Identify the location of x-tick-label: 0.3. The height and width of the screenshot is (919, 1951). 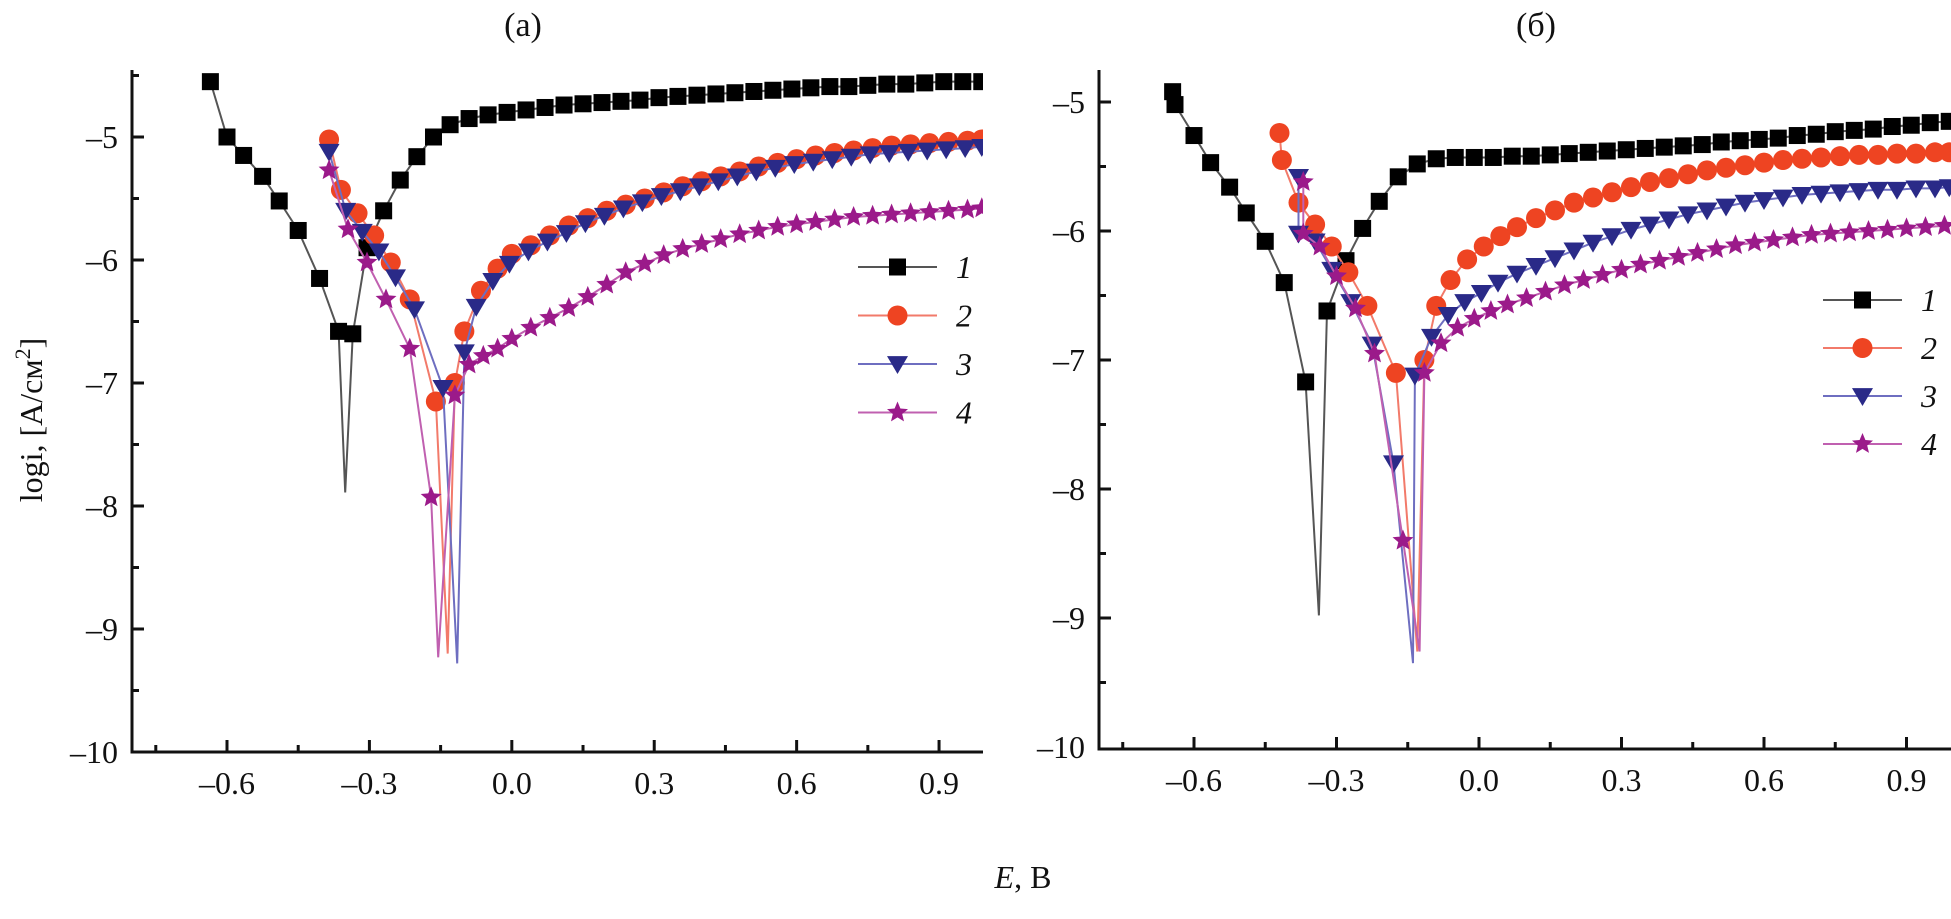
(654, 783).